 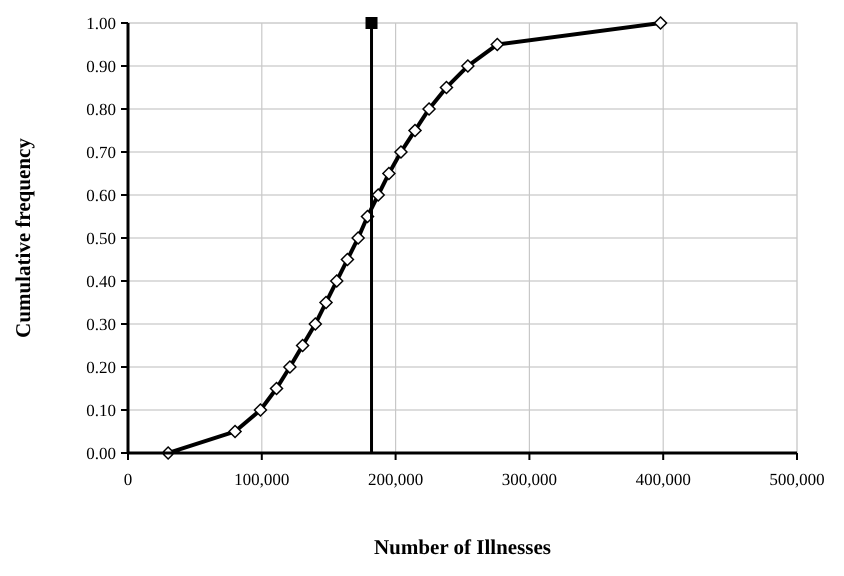 I want to click on x-tick-label: 200,000, so click(x=396, y=479).